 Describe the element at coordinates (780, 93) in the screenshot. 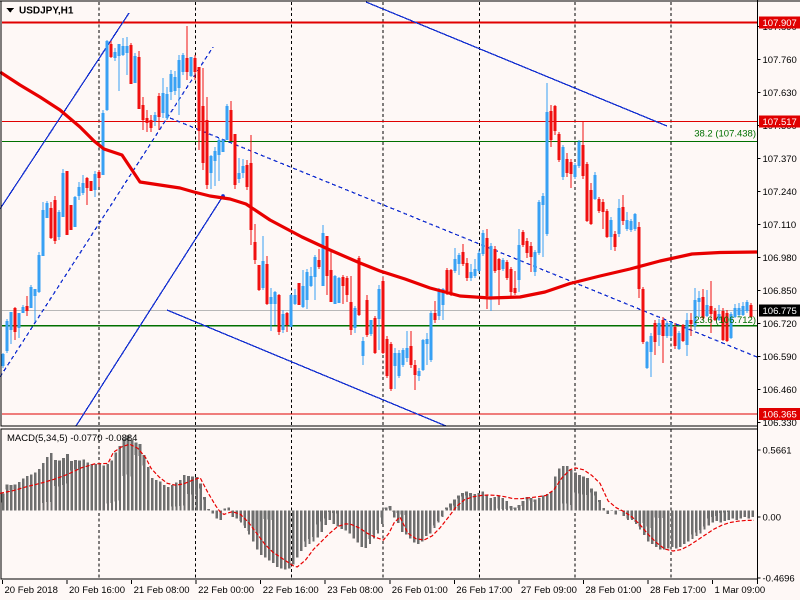

I see `svg-text: 107.630` at that location.